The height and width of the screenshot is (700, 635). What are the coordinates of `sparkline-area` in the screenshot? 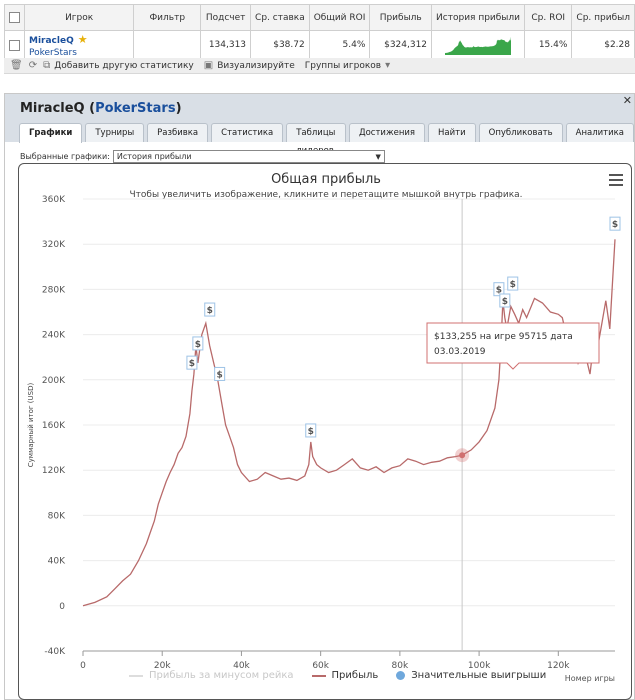 It's located at (478, 45).